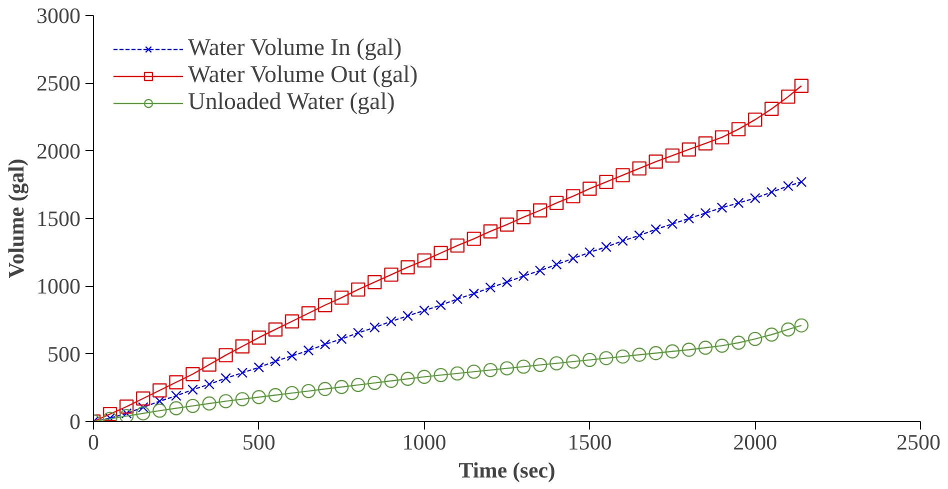 Image resolution: width=948 pixels, height=489 pixels. What do you see at coordinates (16, 218) in the screenshot?
I see `y-axis-title: Volume (gal)` at bounding box center [16, 218].